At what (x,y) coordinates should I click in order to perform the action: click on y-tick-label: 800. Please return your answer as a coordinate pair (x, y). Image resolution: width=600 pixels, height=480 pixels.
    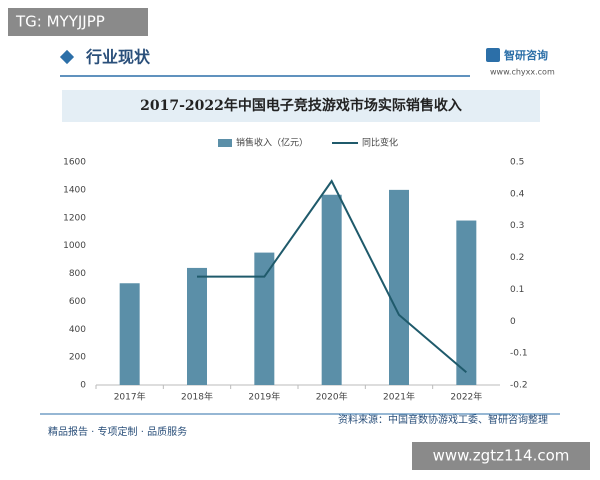
    Looking at the image, I should click on (77, 274).